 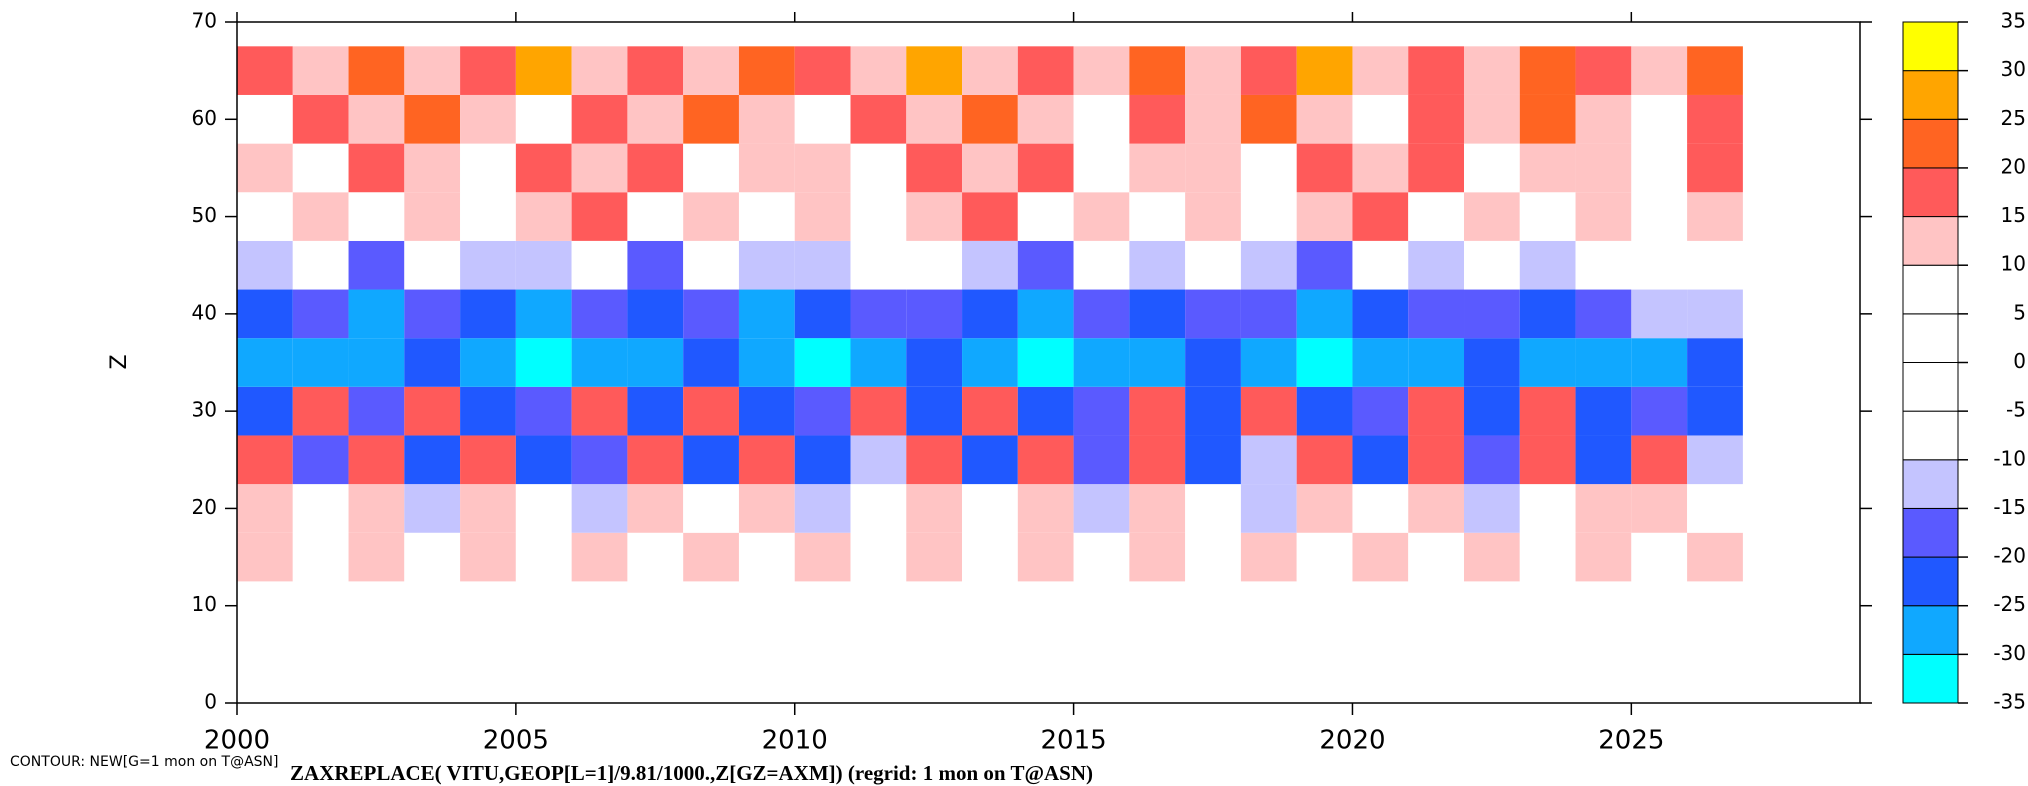 I want to click on y-tick-label: 20, so click(x=204, y=507).